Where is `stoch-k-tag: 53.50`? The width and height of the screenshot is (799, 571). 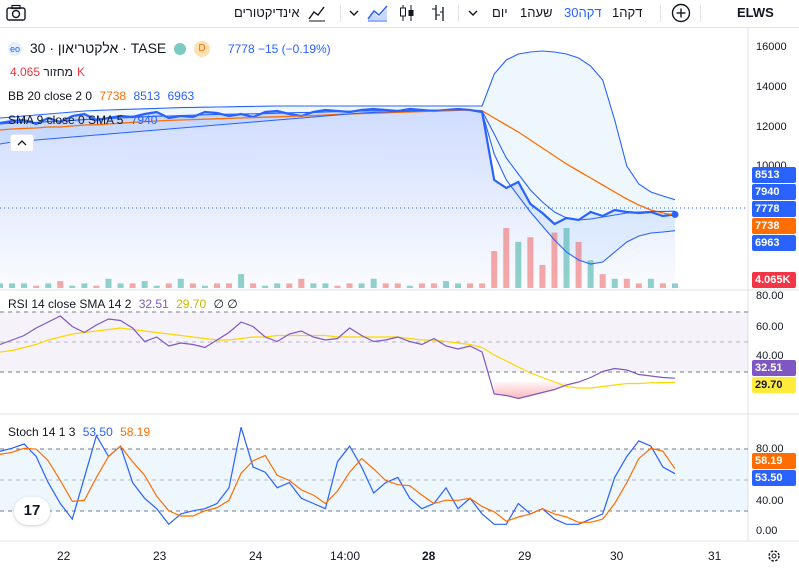
stoch-k-tag: 53.50 is located at coordinates (774, 478).